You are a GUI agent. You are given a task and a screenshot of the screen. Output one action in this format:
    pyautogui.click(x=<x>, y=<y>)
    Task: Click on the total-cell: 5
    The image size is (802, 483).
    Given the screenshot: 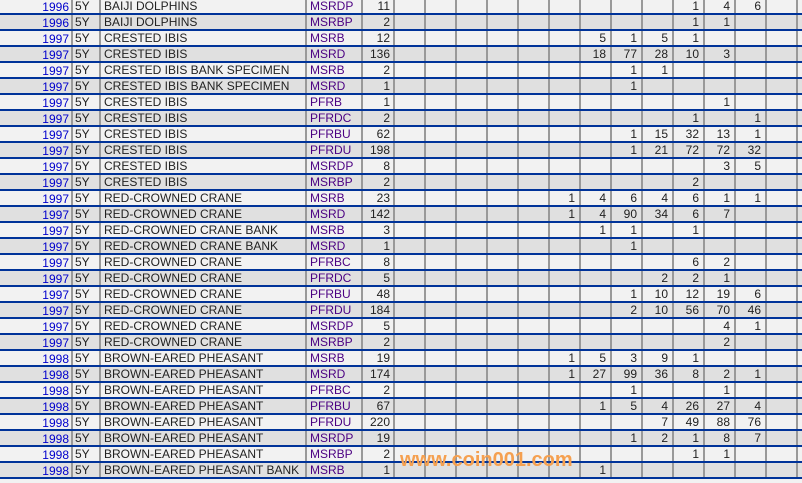 What is the action you would take?
    pyautogui.click(x=379, y=278)
    